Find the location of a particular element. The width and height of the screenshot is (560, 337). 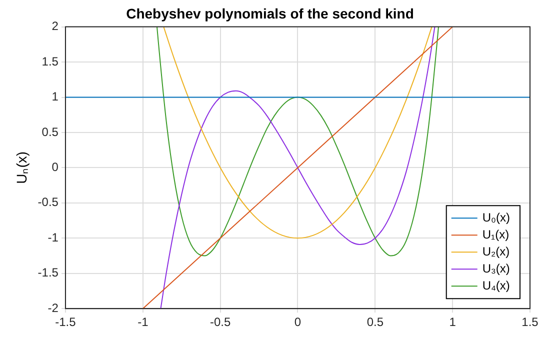

x-tick-label: 1.5 is located at coordinates (530, 322).